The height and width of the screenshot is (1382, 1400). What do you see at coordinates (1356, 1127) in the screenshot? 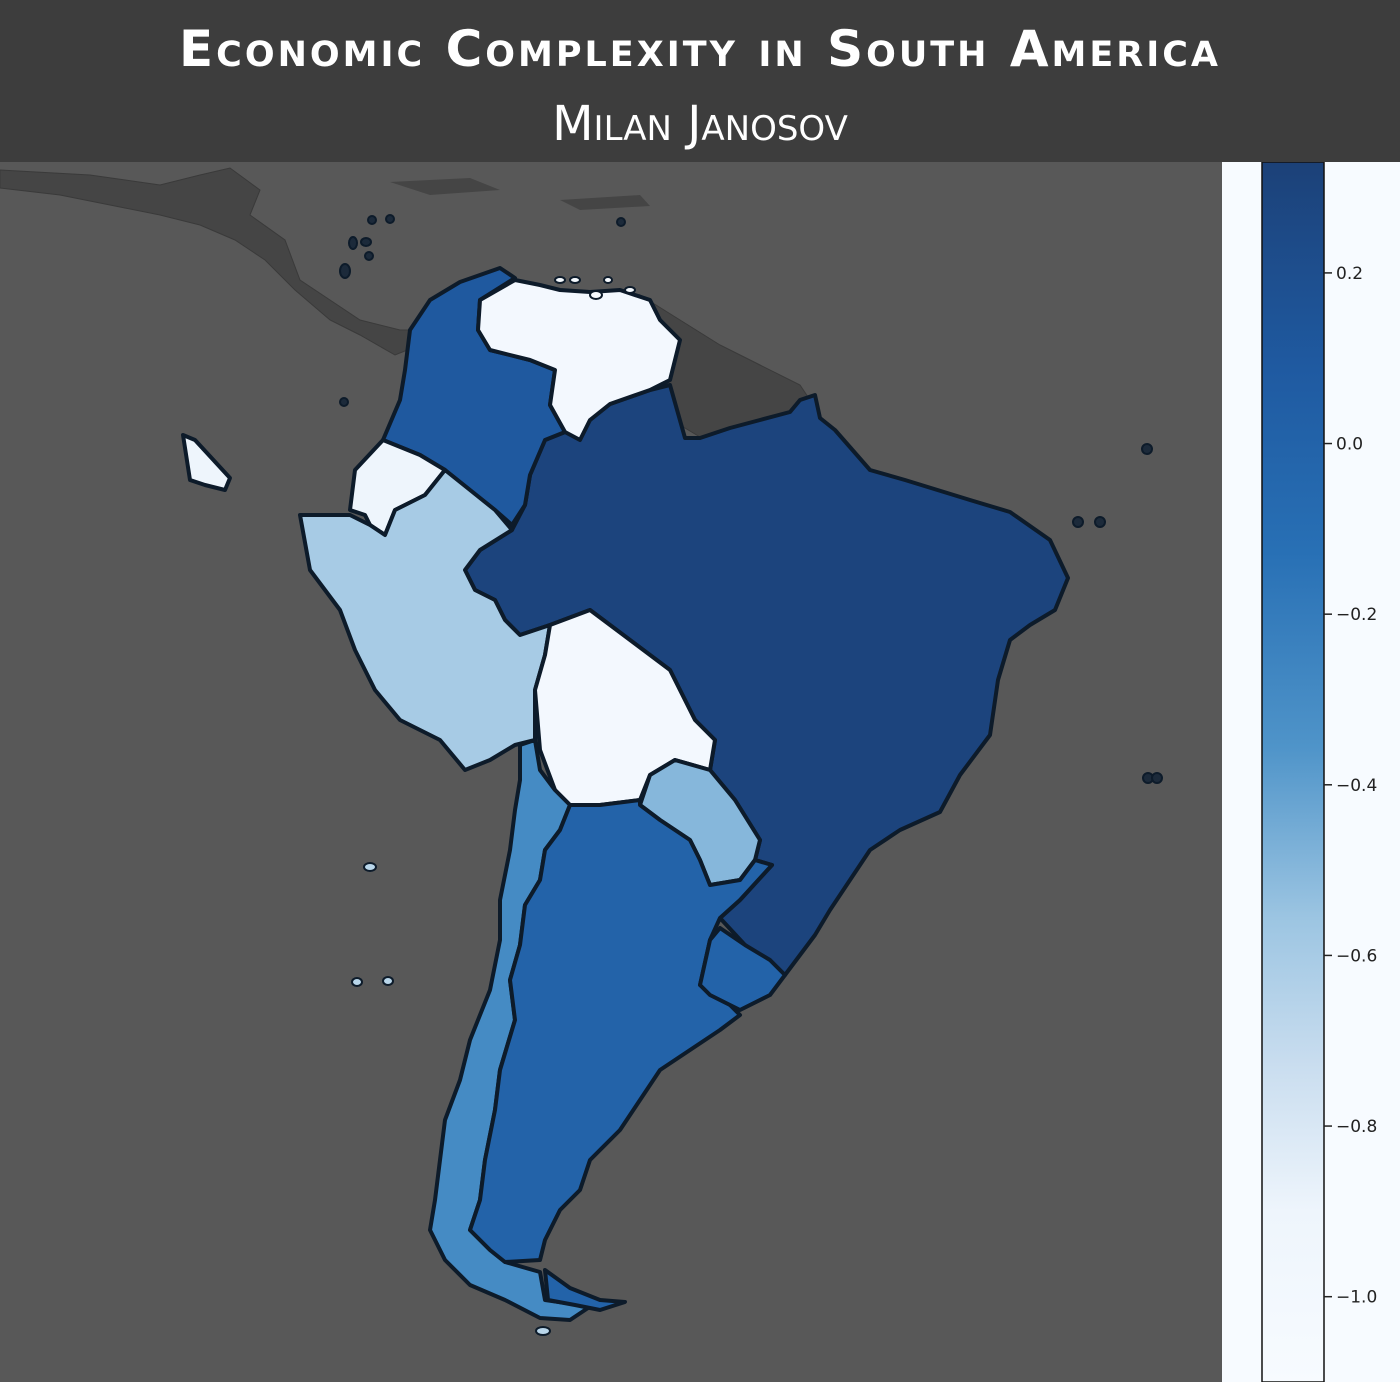
I see `colorbar-tick-label: −0.8` at bounding box center [1356, 1127].